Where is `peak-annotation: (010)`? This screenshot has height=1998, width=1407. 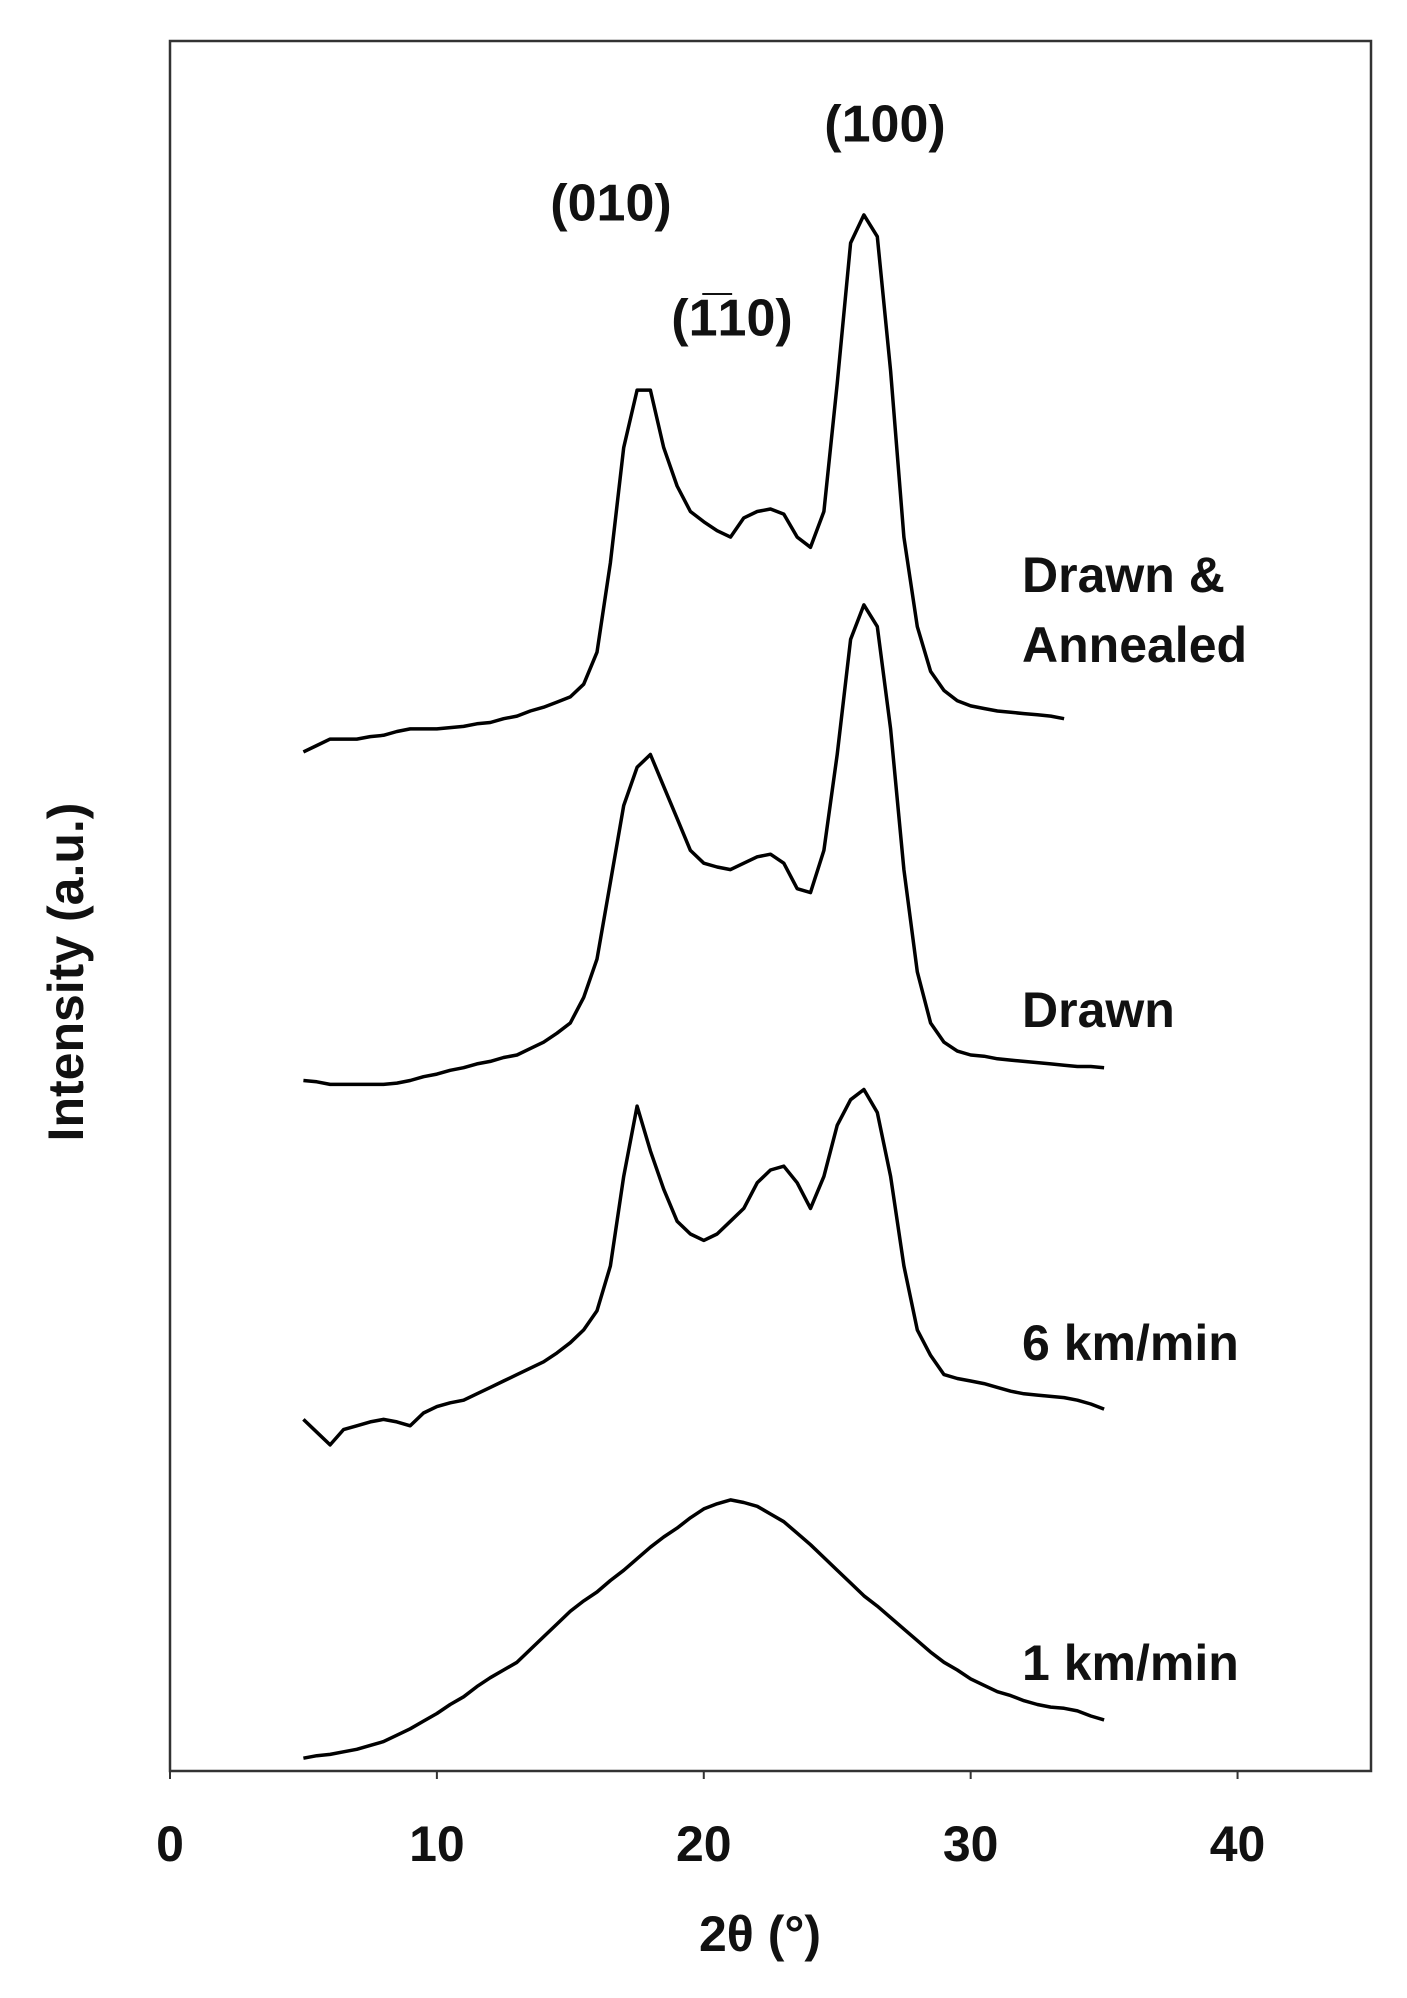 peak-annotation: (010) is located at coordinates (610, 204).